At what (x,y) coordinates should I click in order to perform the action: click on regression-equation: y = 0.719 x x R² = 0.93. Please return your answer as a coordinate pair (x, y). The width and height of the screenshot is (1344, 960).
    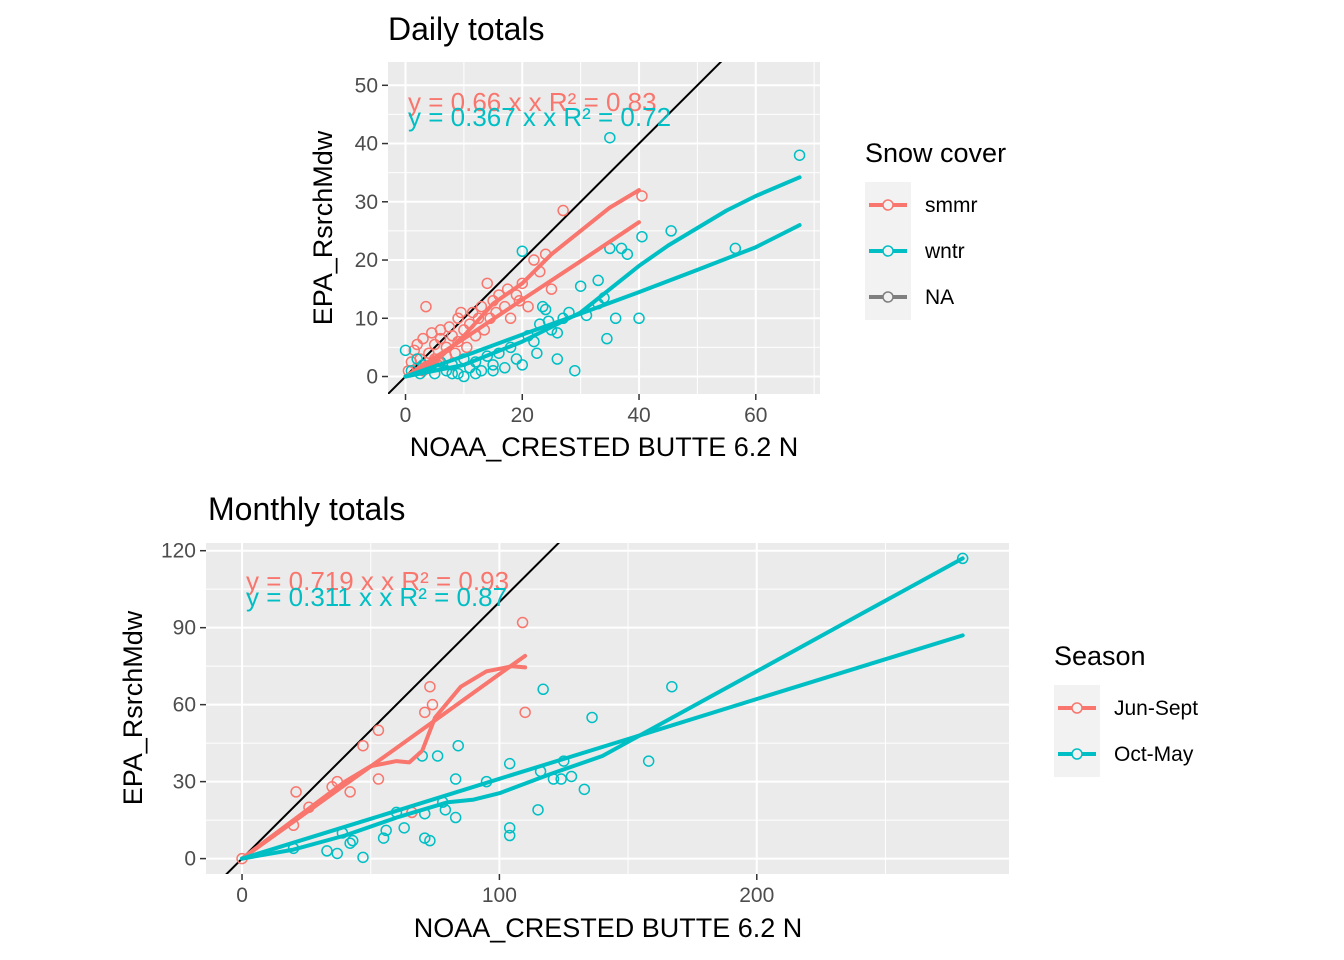
    Looking at the image, I should click on (377, 581).